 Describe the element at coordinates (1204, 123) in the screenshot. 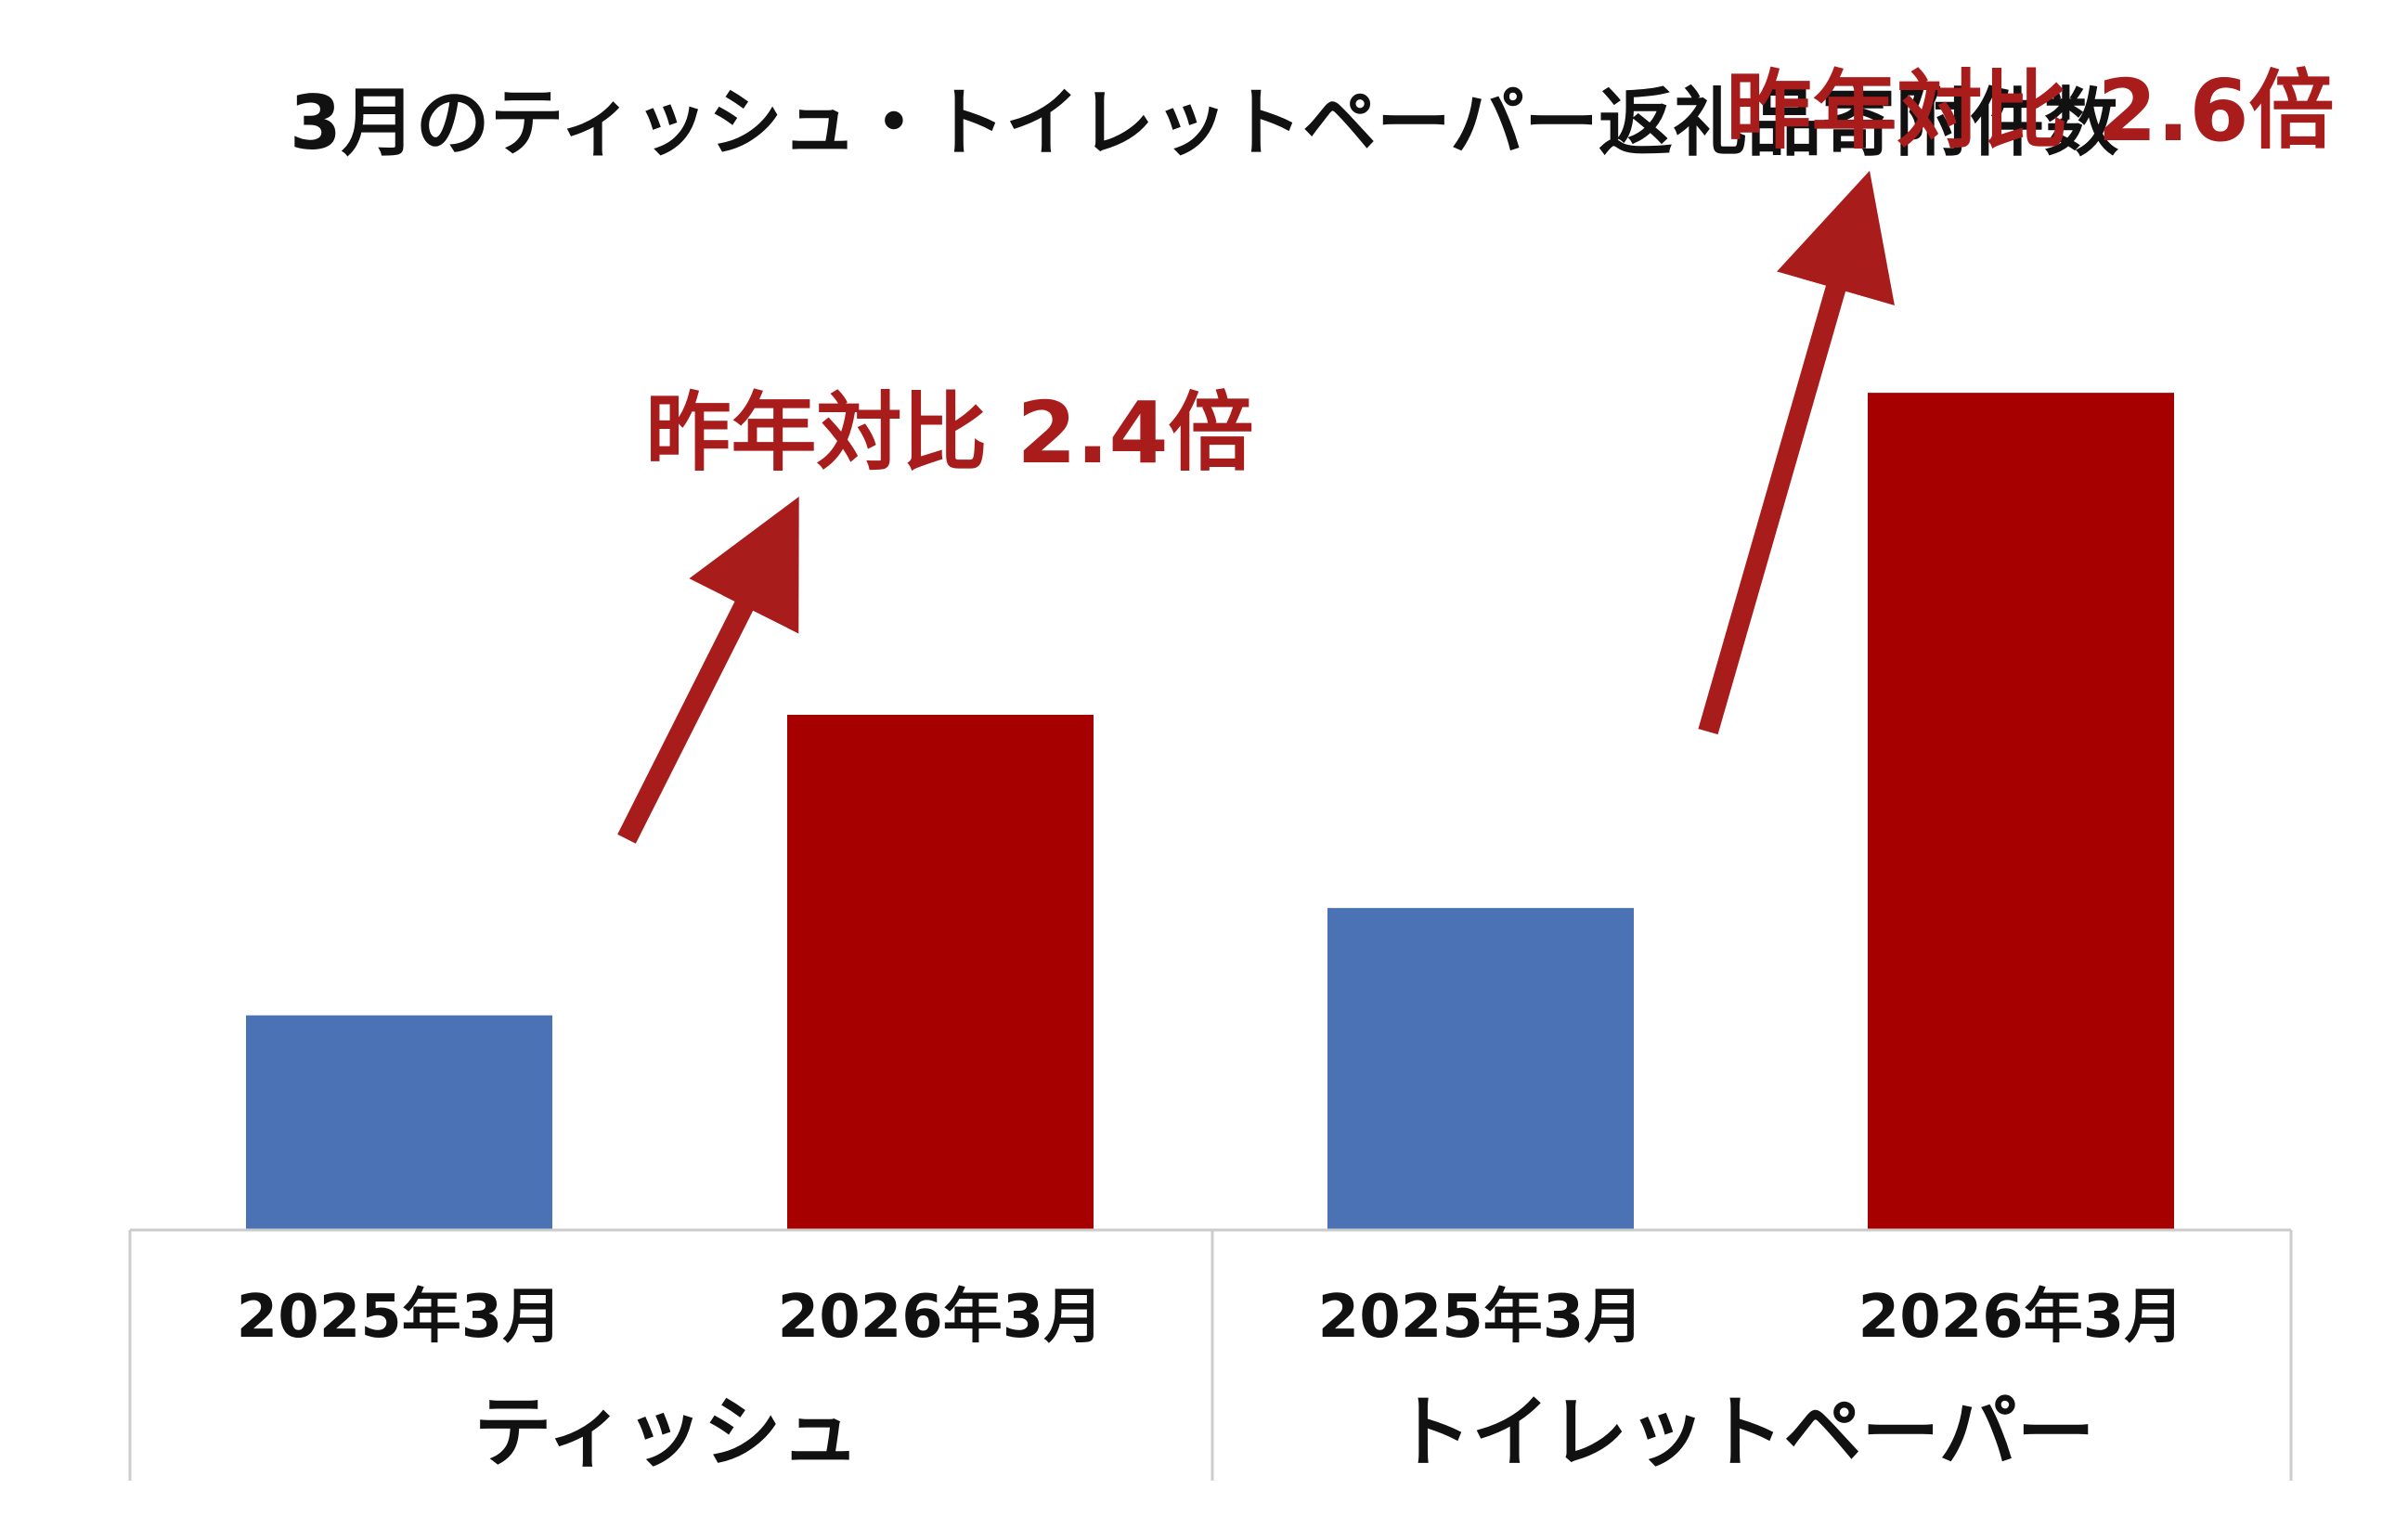

I see `chart-title: 3月のティッシュ・トイレットペーパー返礼品寄附件数` at that location.